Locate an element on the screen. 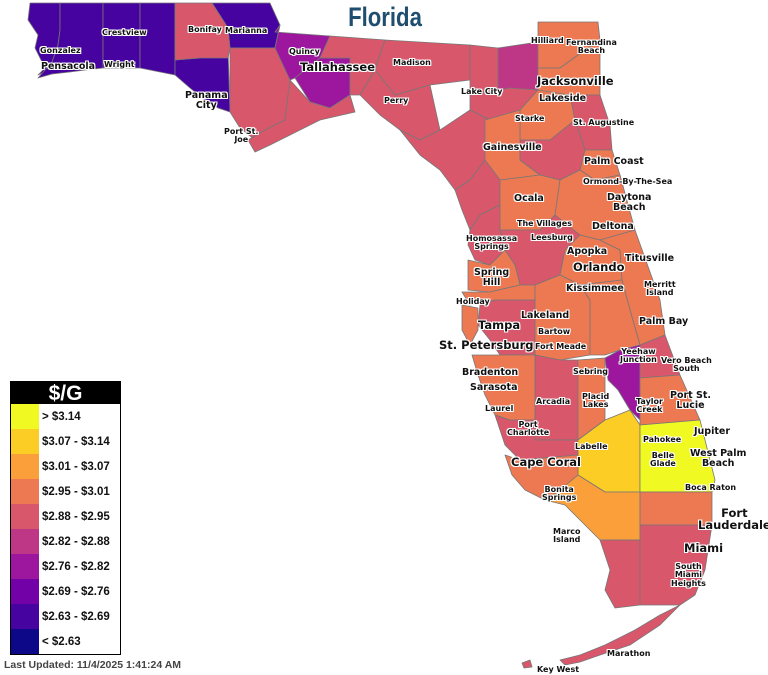  city-label-bonifay: Bonifay is located at coordinates (205, 29).